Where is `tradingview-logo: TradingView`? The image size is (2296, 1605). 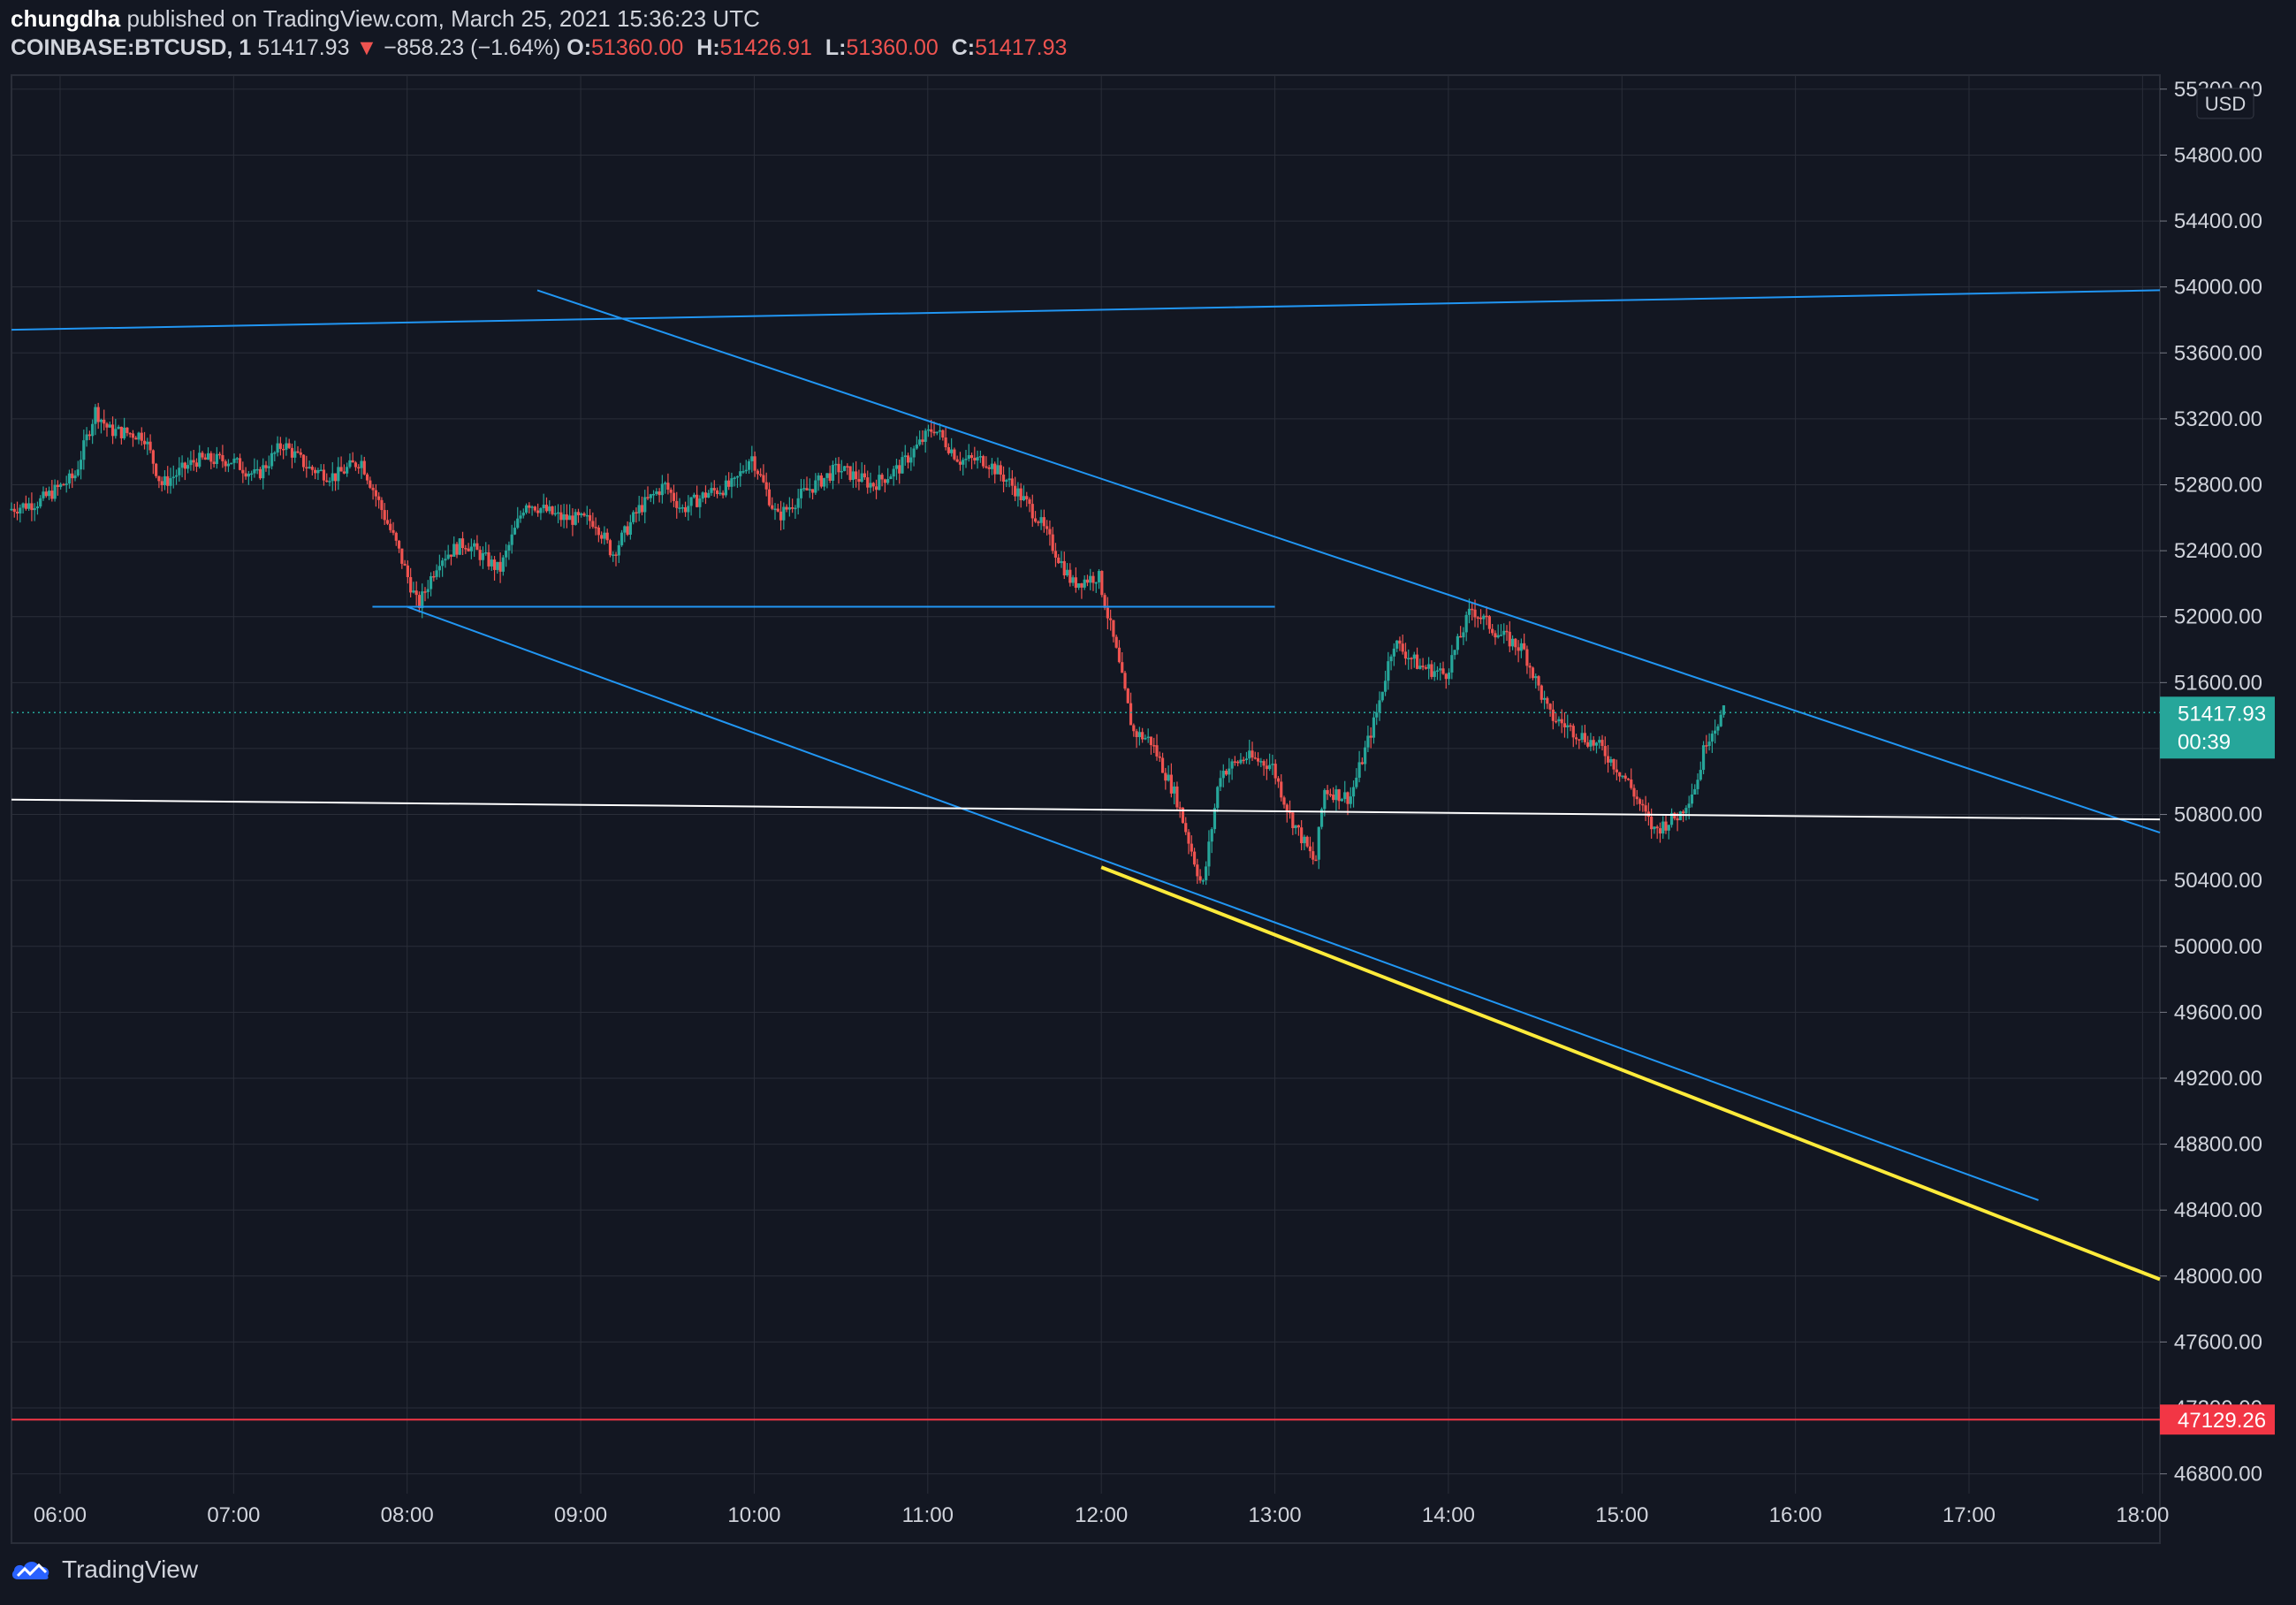 tradingview-logo: TradingView is located at coordinates (105, 1570).